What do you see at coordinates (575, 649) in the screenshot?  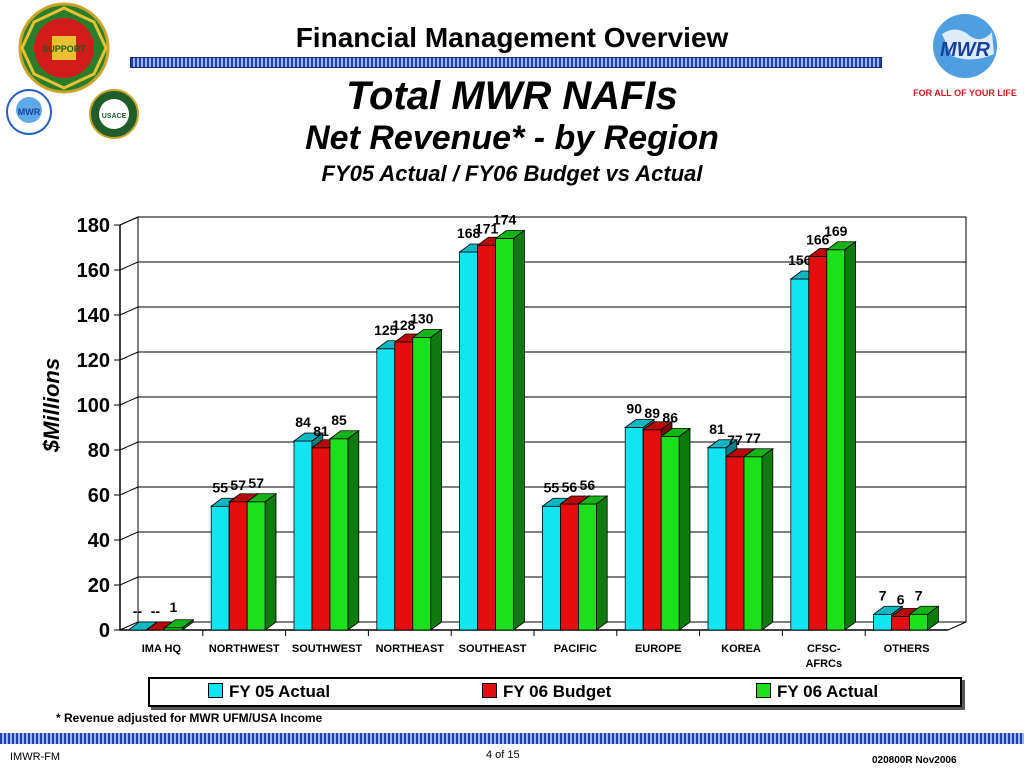 I see `x-tick-label: PACIFIC` at bounding box center [575, 649].